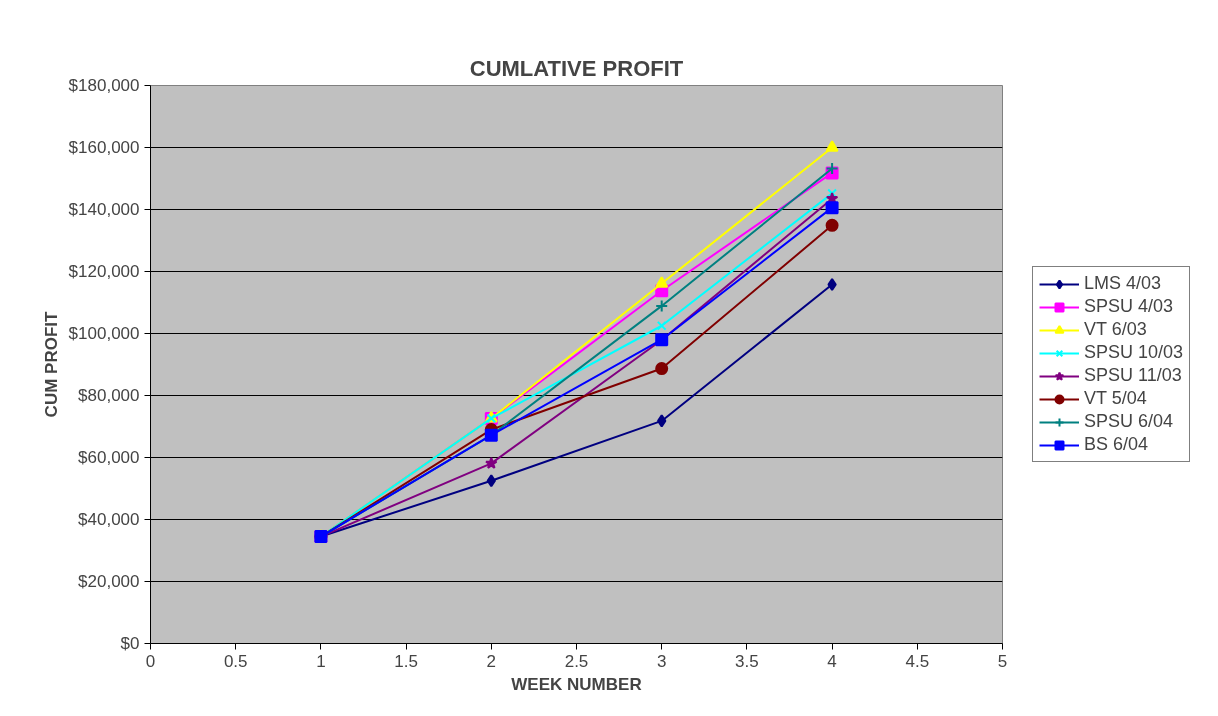 The height and width of the screenshot is (716, 1218). Describe the element at coordinates (104, 209) in the screenshot. I see `y-tick-label: $140,000` at that location.